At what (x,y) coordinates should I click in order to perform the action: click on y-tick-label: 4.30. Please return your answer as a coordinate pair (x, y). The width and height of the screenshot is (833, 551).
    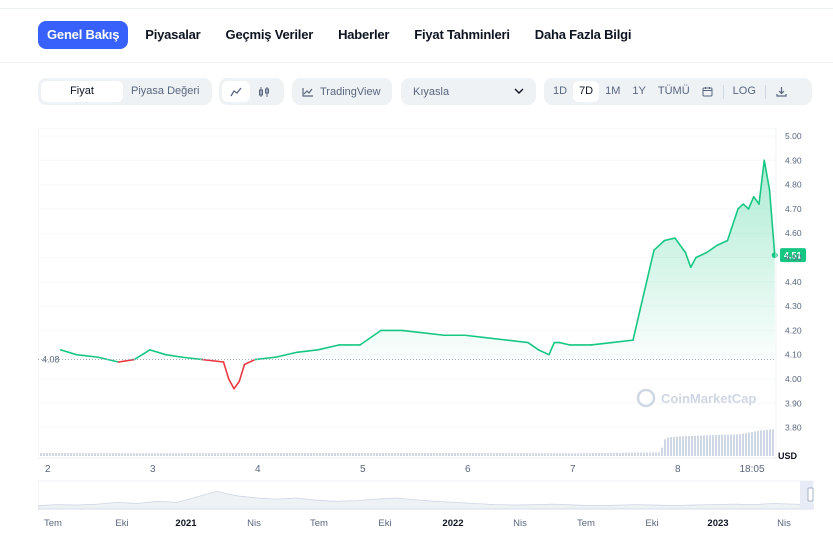
    Looking at the image, I should click on (793, 306).